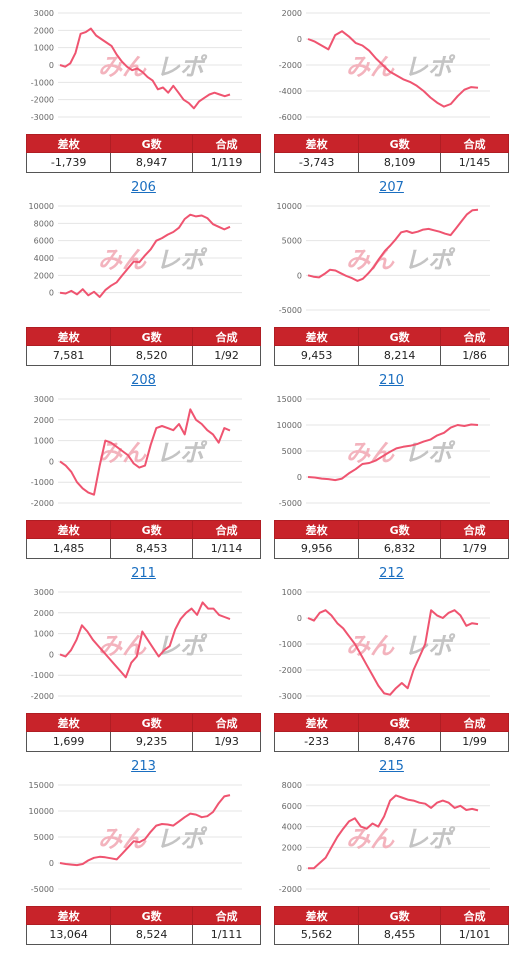  Describe the element at coordinates (226, 162) in the screenshot. I see `value-ratio: 1/119` at that location.